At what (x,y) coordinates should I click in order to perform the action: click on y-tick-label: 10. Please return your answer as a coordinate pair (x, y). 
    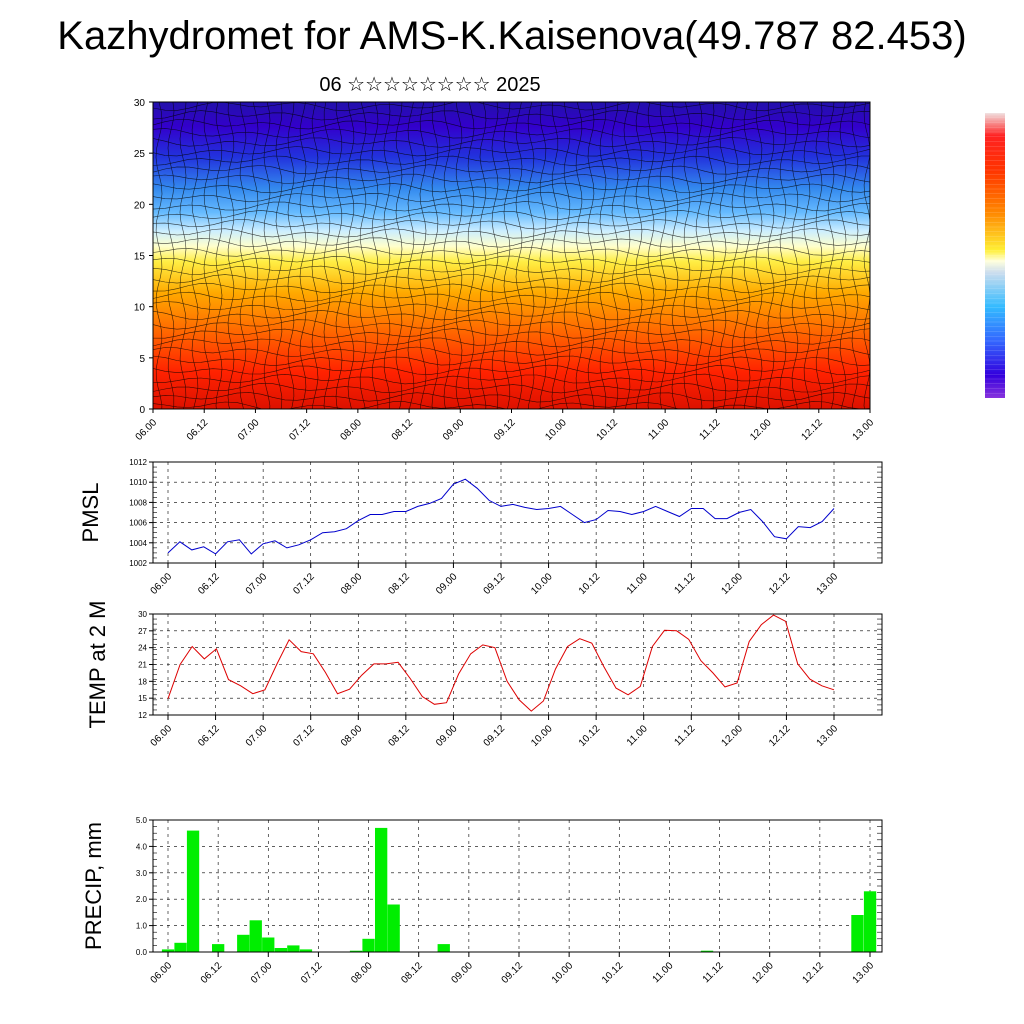
    Looking at the image, I should click on (140, 308).